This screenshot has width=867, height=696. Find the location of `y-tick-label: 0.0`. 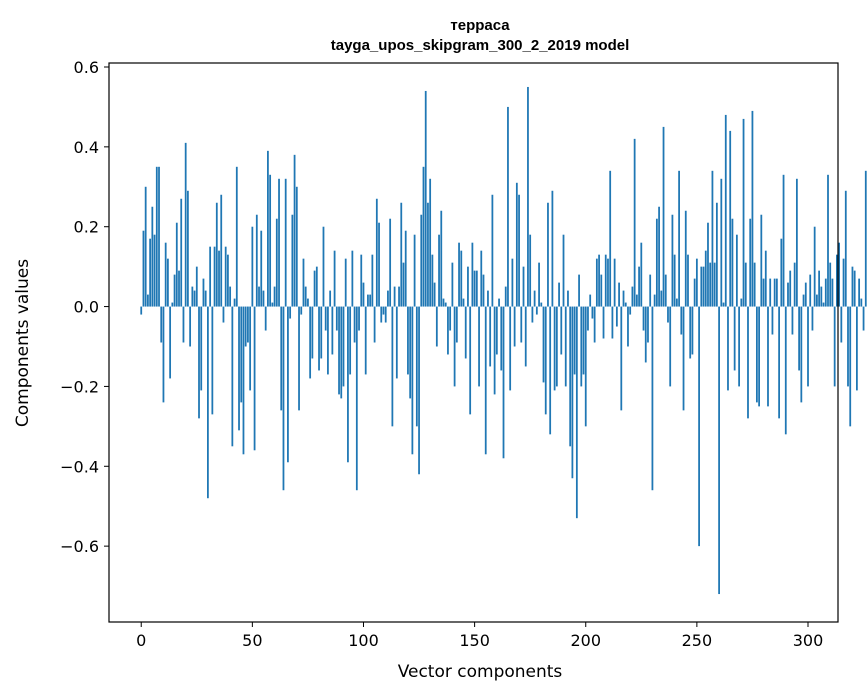

y-tick-label: 0.0 is located at coordinates (86, 307).